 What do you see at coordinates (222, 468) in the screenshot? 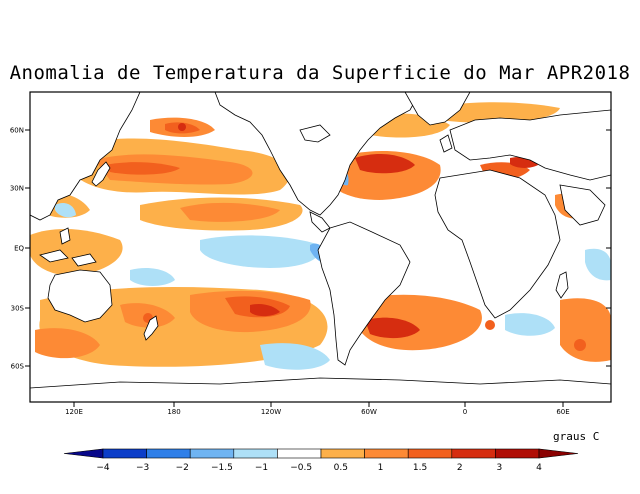
I see `colorbar-label: −1.5` at bounding box center [222, 468].